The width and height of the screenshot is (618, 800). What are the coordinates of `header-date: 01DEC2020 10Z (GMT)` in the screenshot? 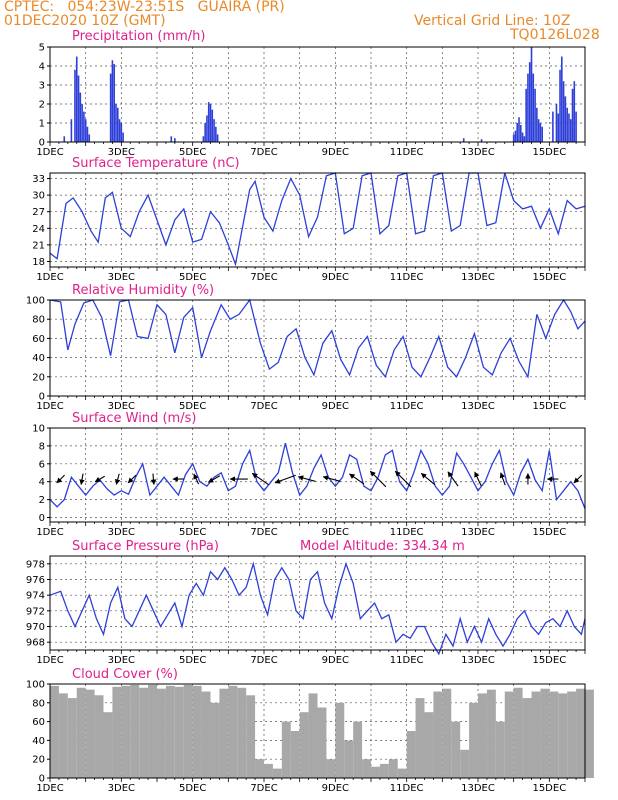 It's located at (85, 21).